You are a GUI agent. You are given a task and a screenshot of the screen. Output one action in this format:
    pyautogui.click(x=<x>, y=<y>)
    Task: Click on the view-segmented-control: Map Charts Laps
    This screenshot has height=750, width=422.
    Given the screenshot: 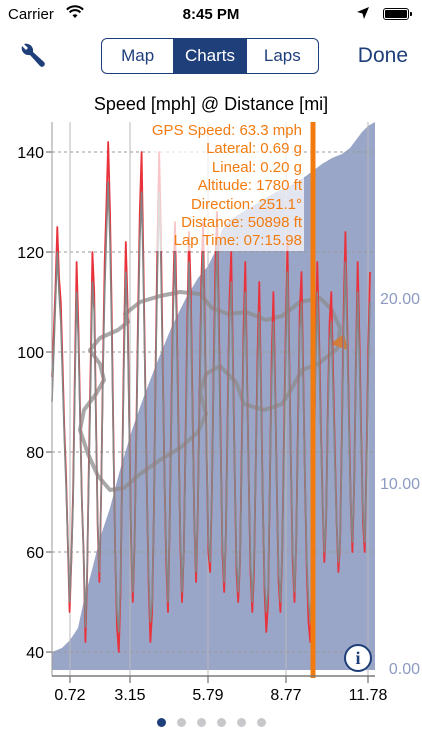 What is the action you would take?
    pyautogui.click(x=210, y=56)
    